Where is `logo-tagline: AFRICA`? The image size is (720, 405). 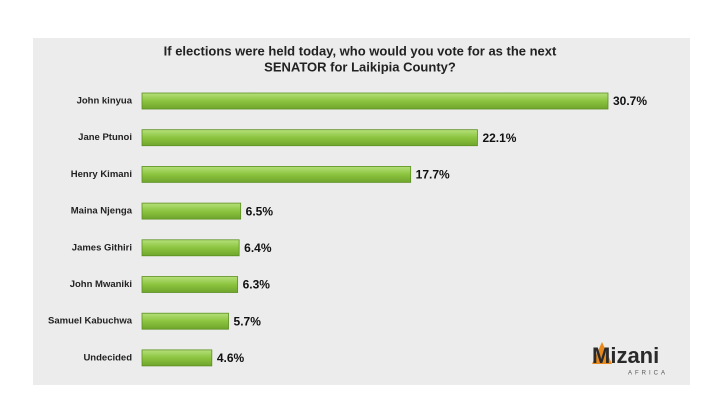
logo-tagline: AFRICA is located at coordinates (648, 374).